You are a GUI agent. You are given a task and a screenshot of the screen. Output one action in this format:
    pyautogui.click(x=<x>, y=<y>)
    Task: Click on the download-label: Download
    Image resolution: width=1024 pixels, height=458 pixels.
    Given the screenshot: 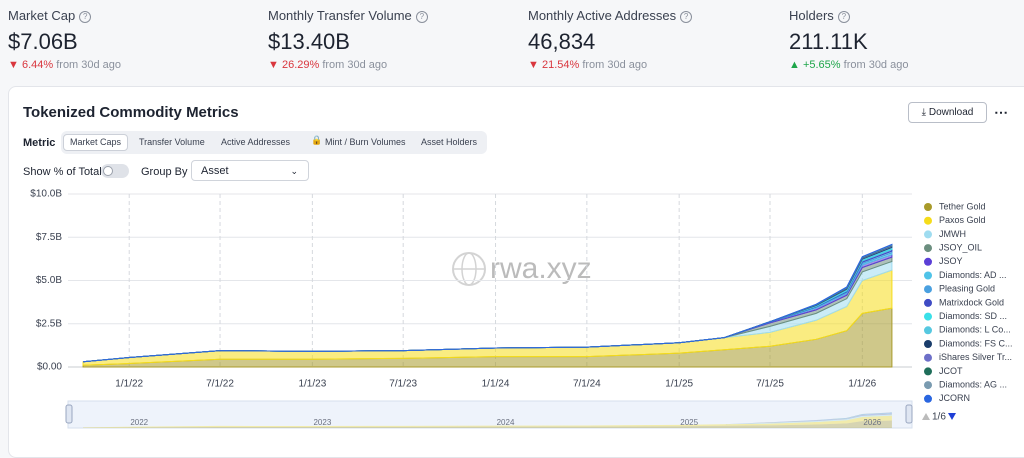 What is the action you would take?
    pyautogui.click(x=951, y=112)
    